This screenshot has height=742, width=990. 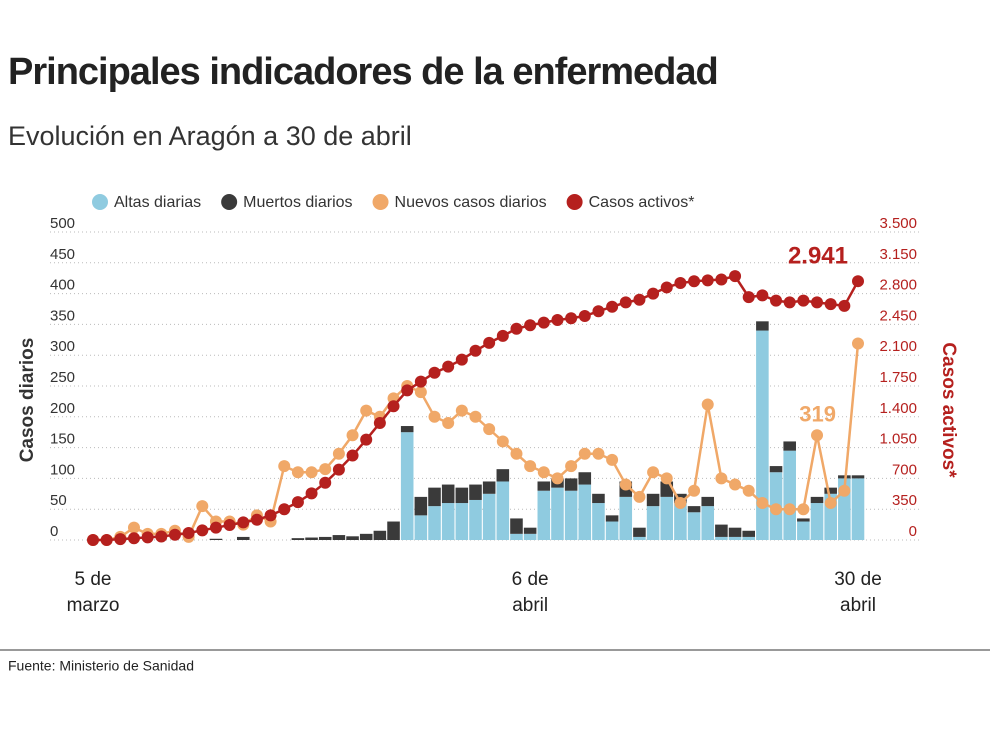 I want to click on y2-tick-label: 2.800, so click(x=898, y=285).